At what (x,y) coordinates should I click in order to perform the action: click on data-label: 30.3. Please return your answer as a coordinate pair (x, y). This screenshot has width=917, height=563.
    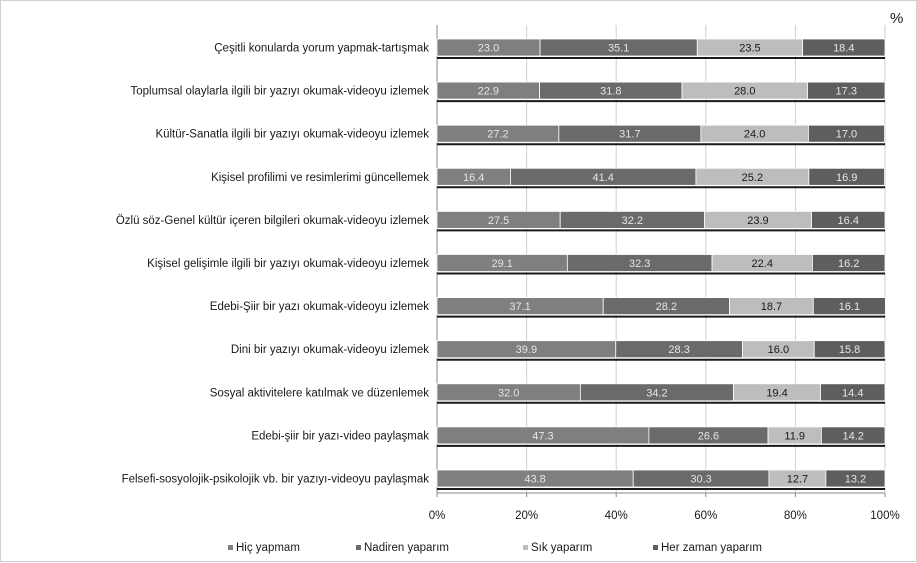
    Looking at the image, I should click on (700, 480).